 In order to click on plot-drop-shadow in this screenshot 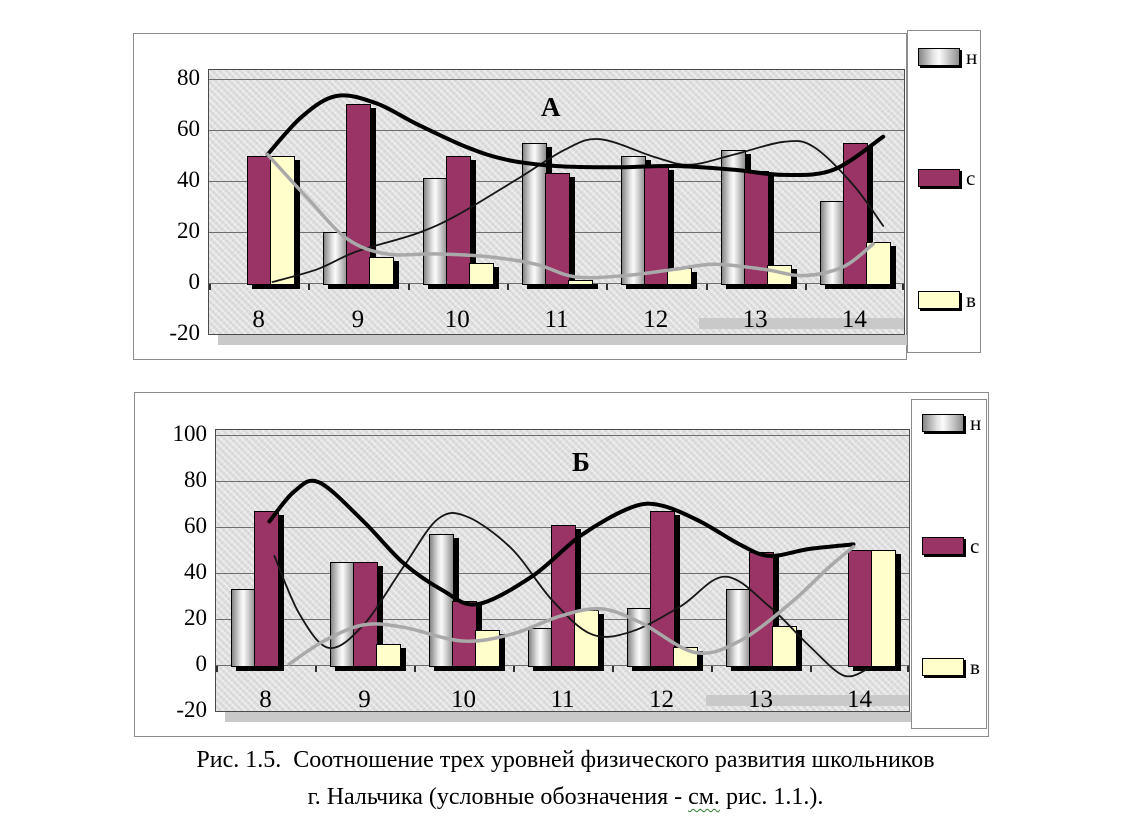, I will do `click(565, 340)`.